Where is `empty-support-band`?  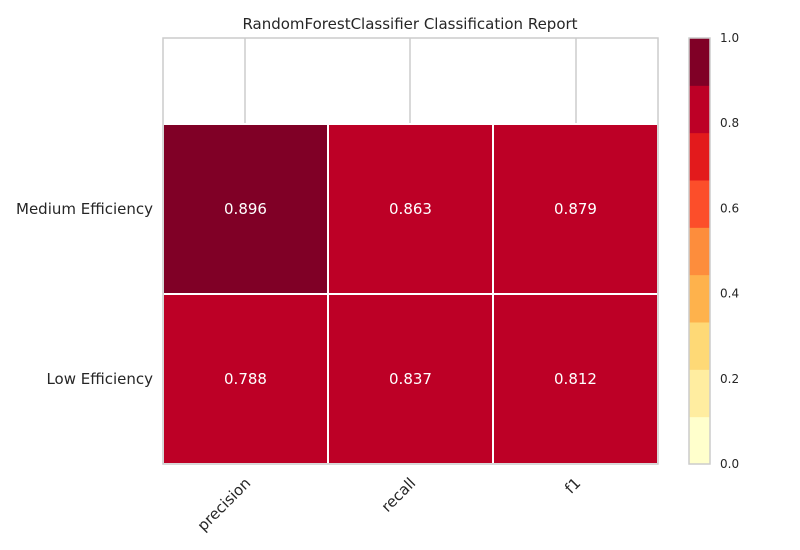 empty-support-band is located at coordinates (410, 81).